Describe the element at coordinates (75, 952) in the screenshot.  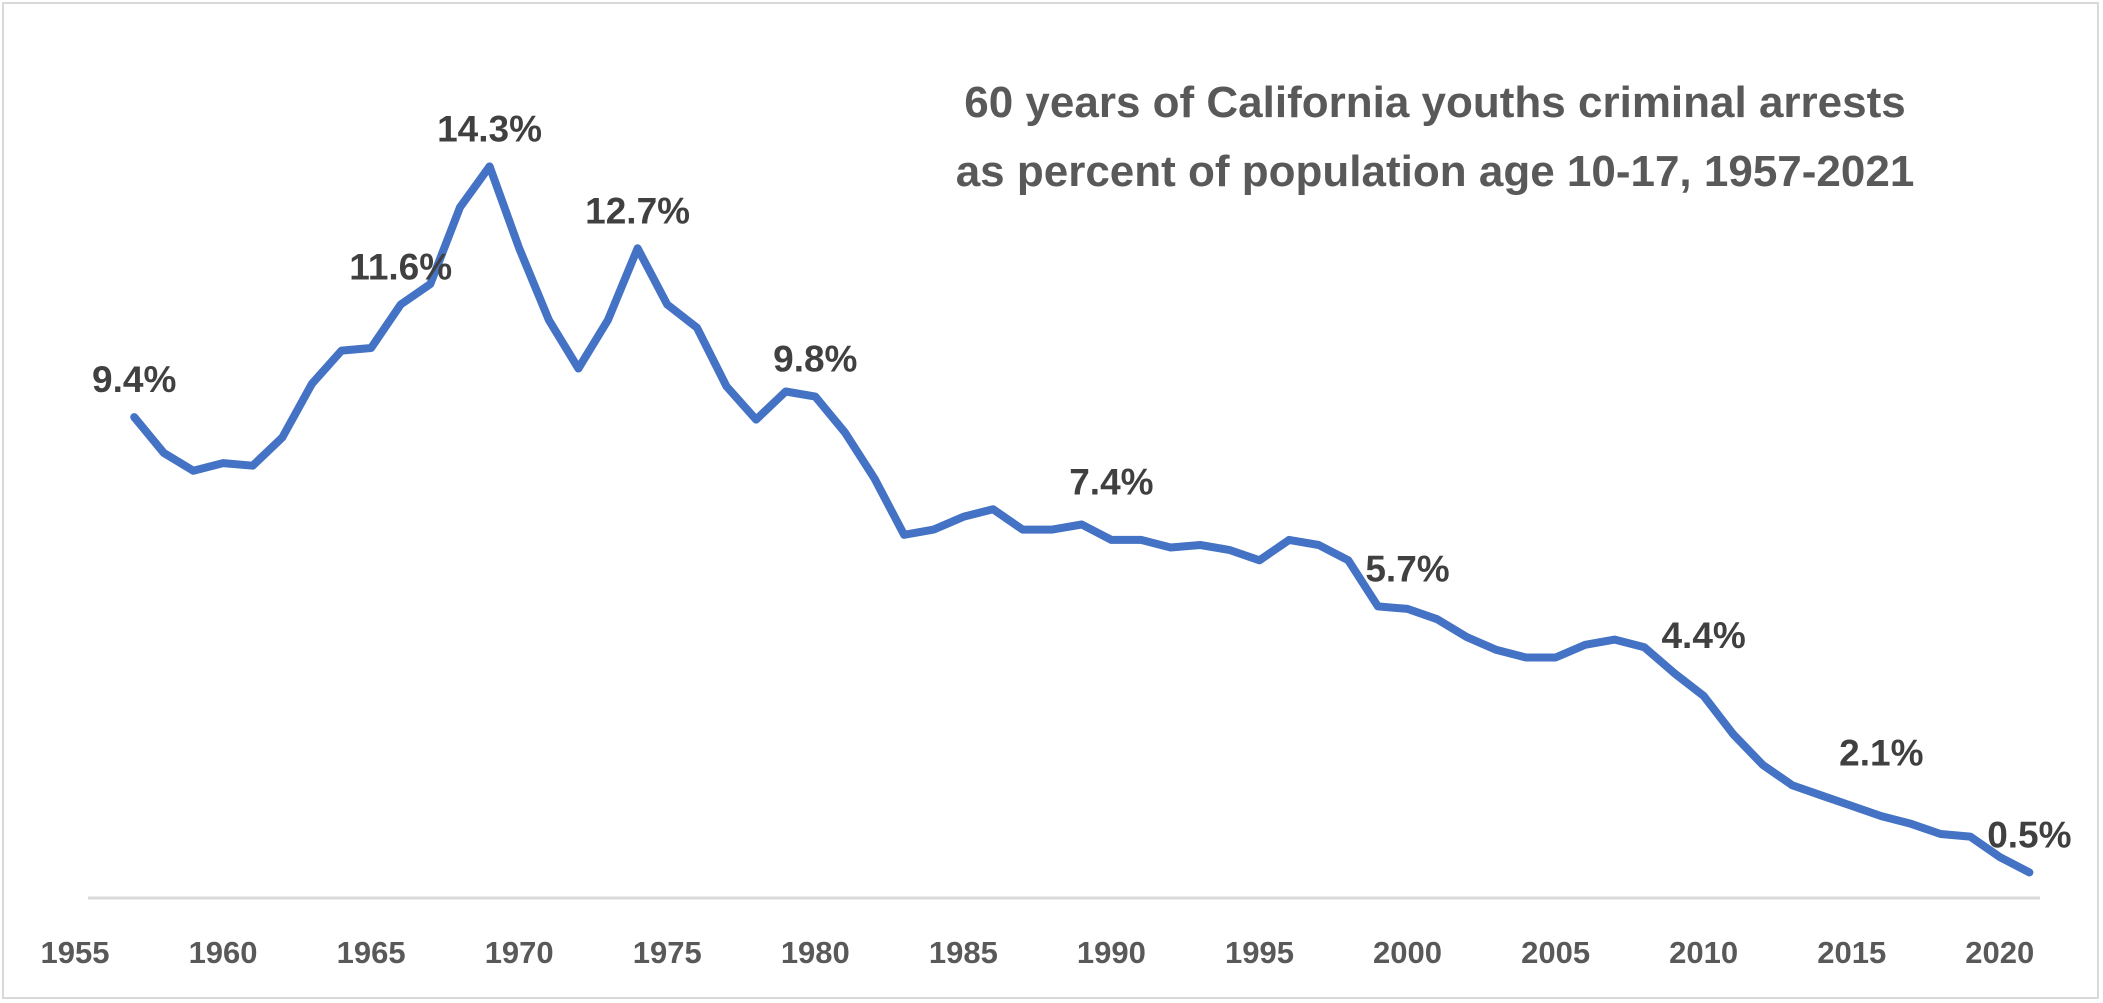
I see `x-tick-label: 1955` at that location.